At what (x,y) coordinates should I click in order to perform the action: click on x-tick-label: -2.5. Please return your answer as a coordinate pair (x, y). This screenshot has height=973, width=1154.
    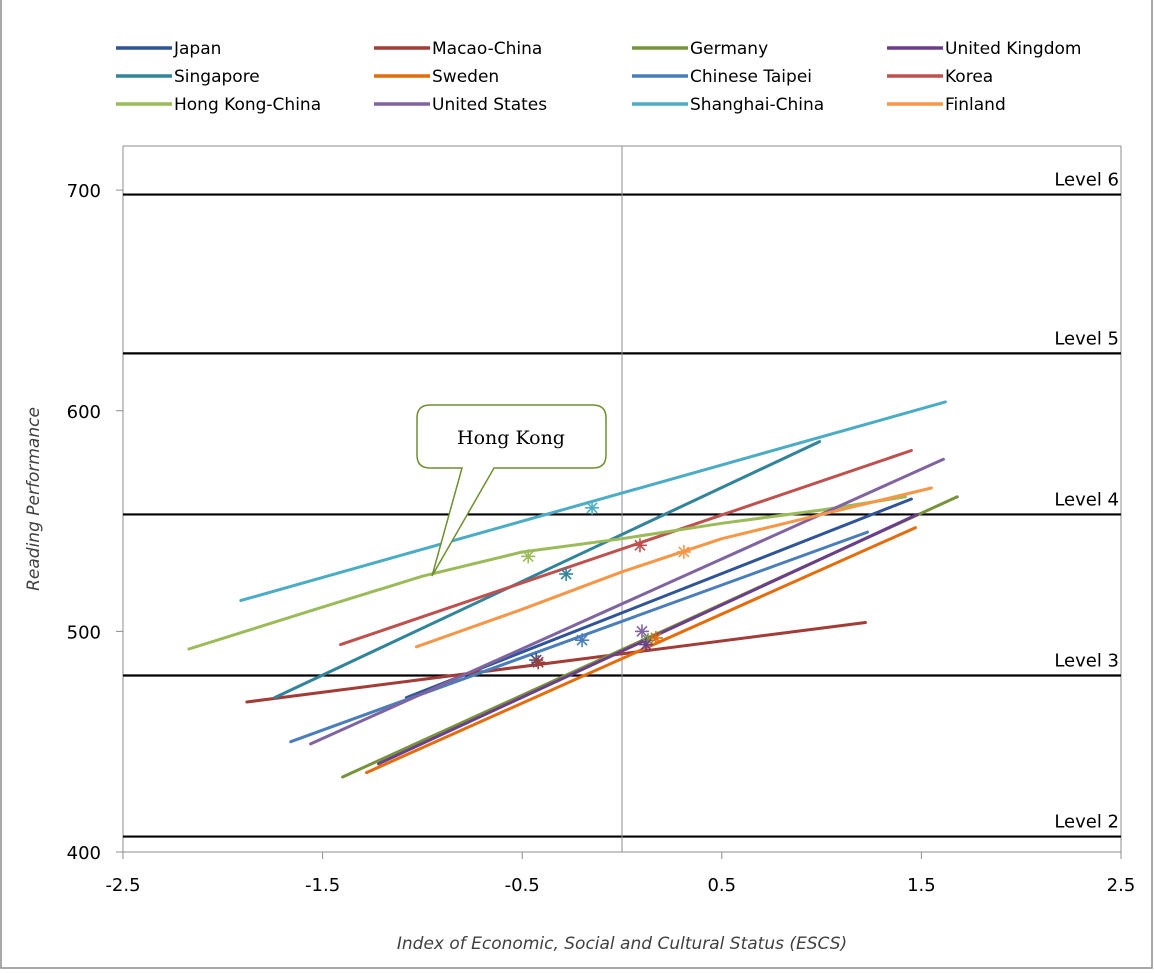
    Looking at the image, I should click on (122, 885).